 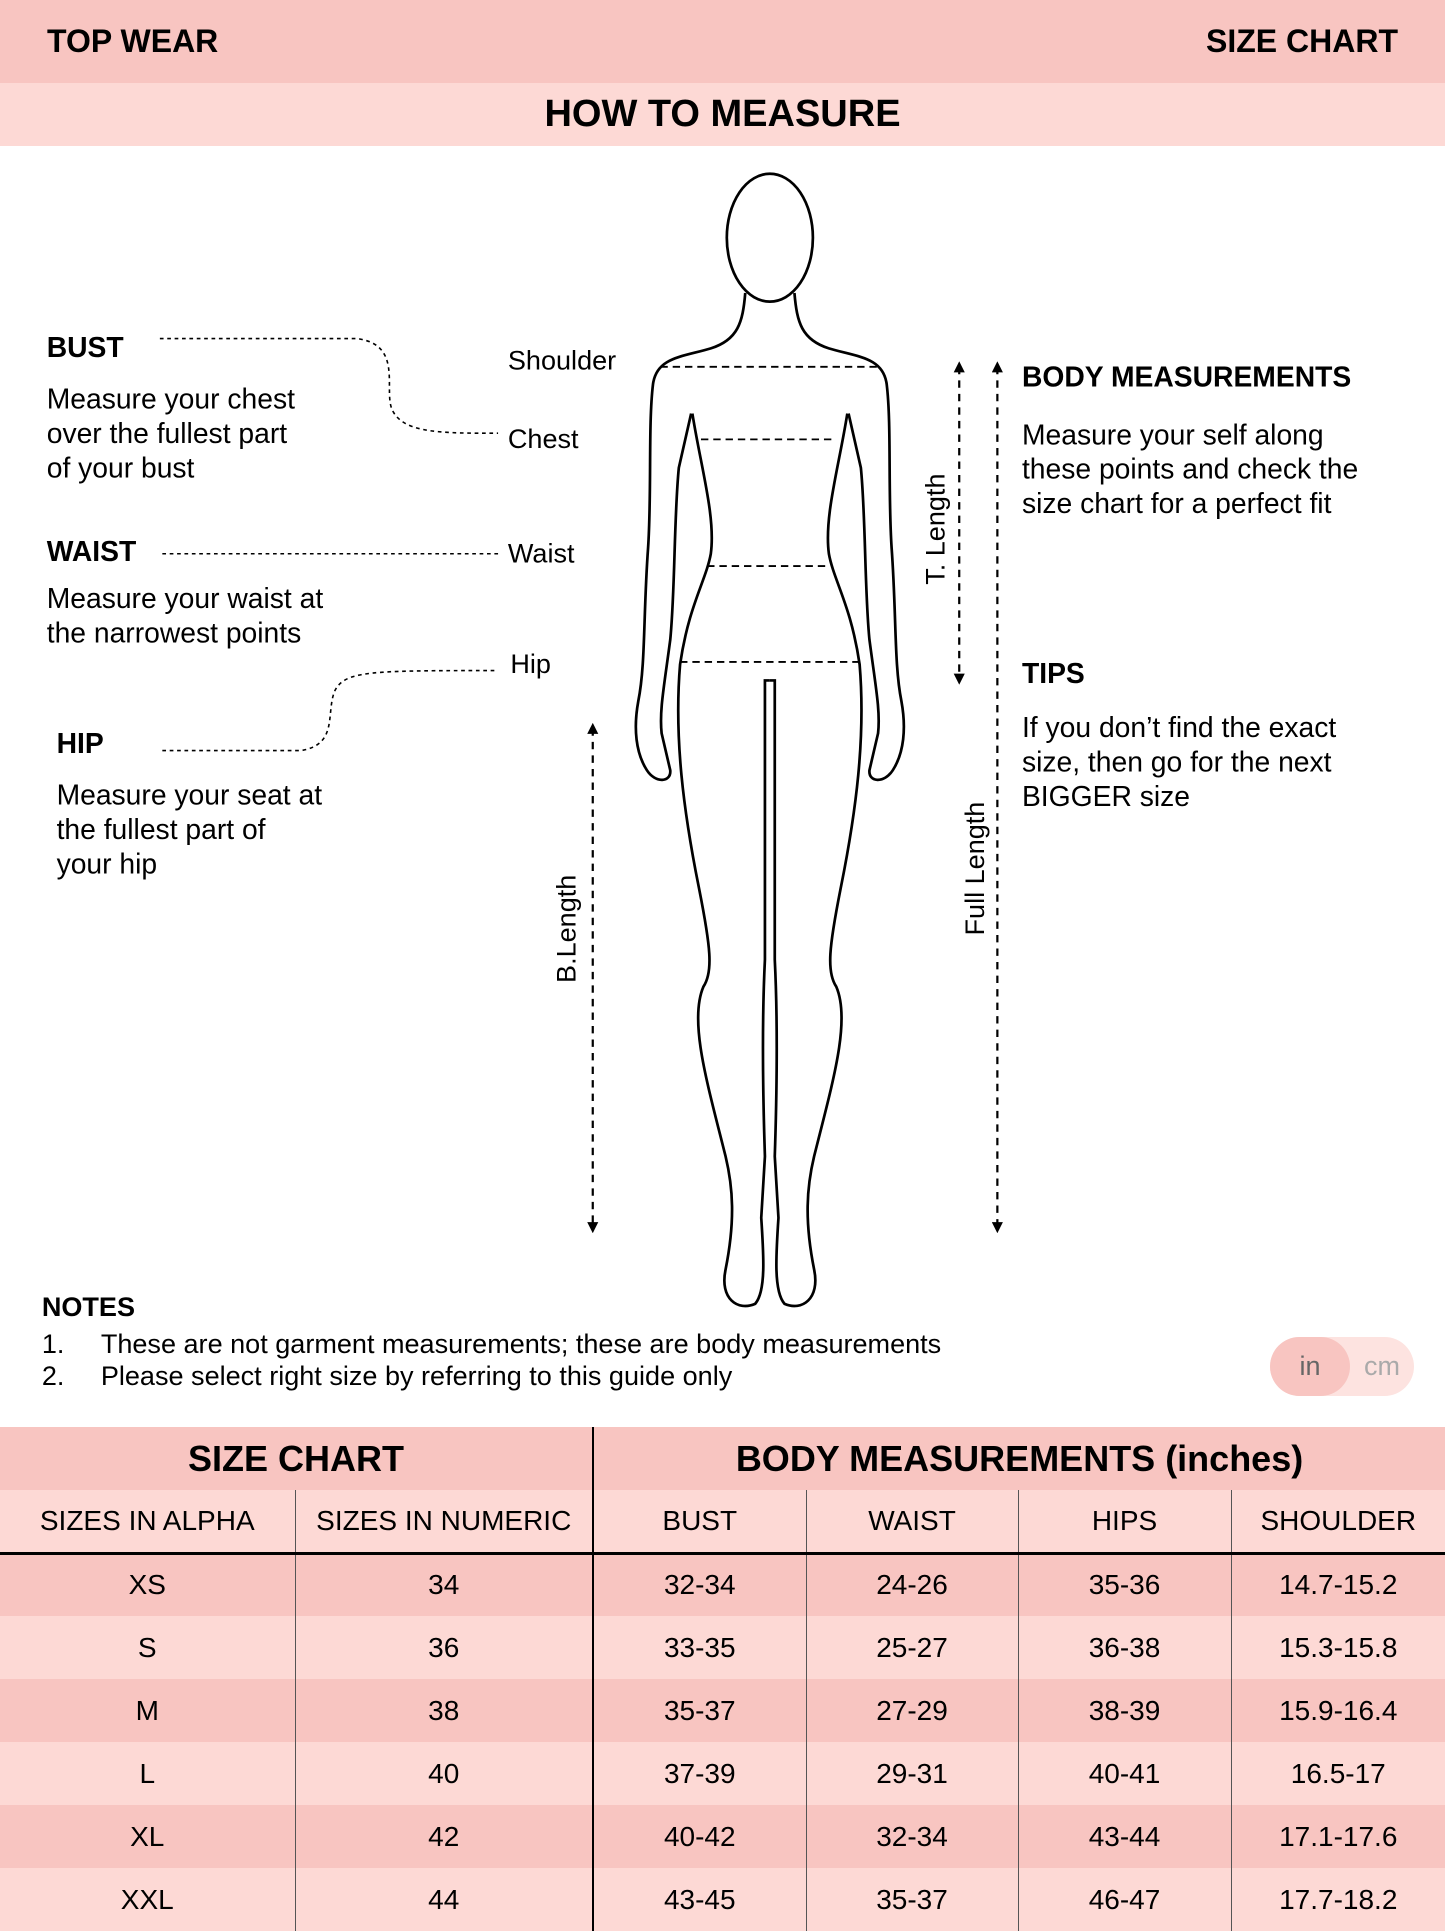 I want to click on table-row: XXL 44 43-45 35-37 46-47 17.7-18.2, so click(x=722, y=1899).